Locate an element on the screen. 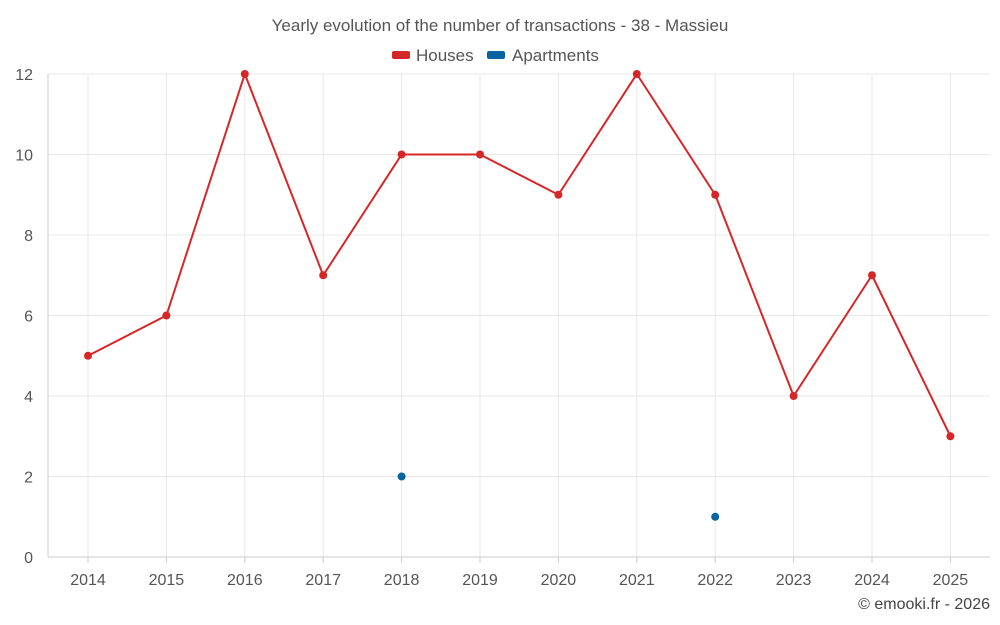  x-tick-label: 2024 is located at coordinates (872, 580).